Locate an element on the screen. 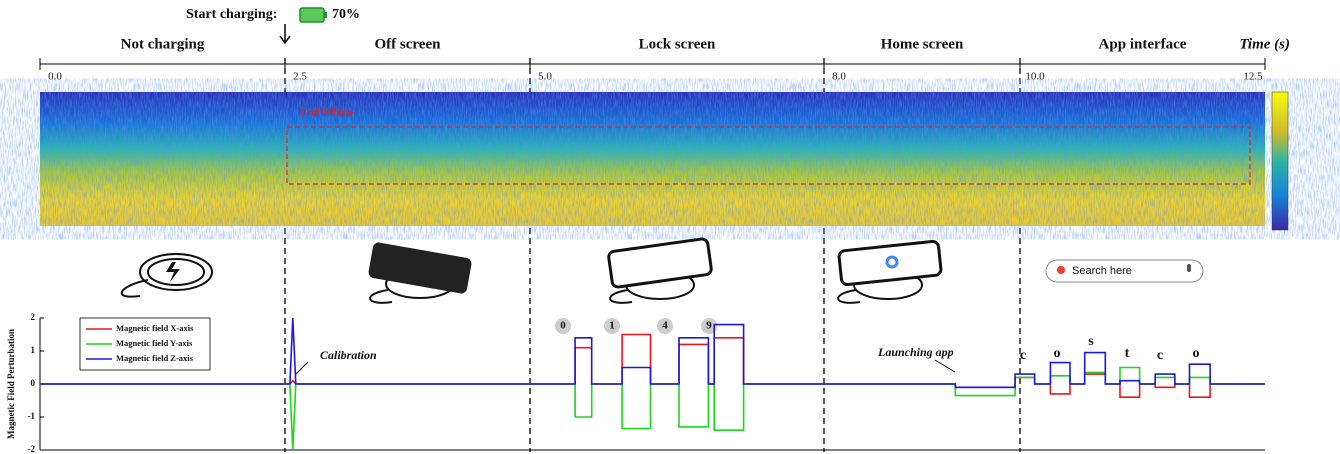 This screenshot has width=1340, height=454. coil-whine-box is located at coordinates (768, 155).